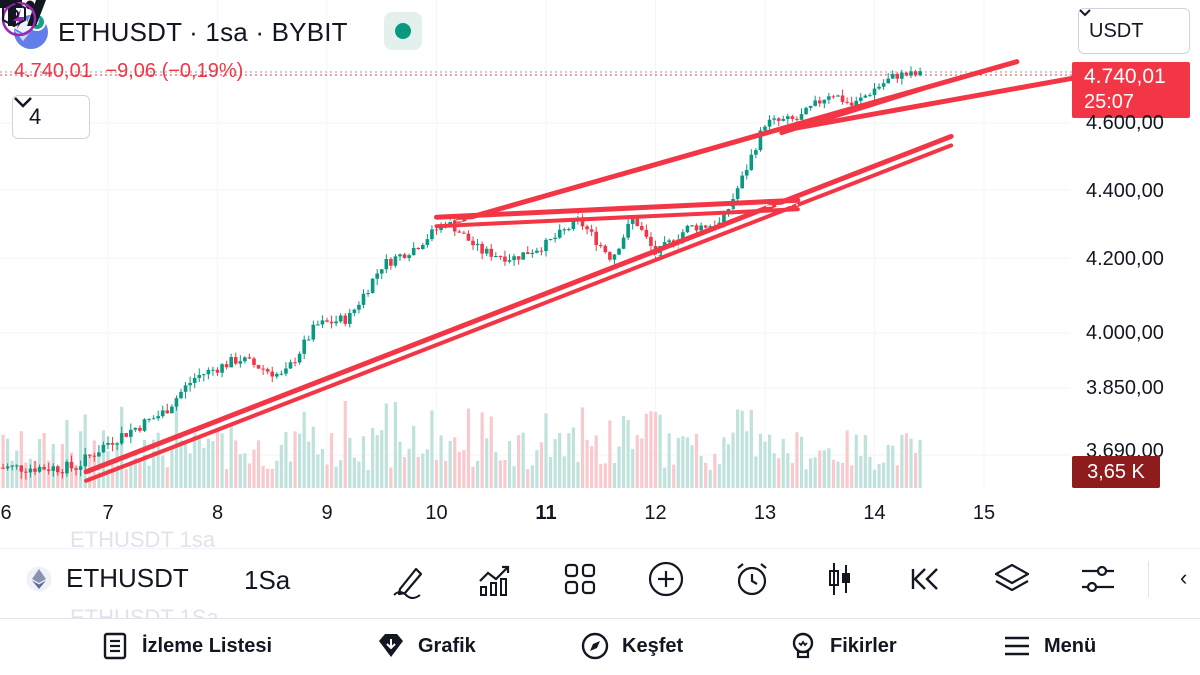 This screenshot has width=1200, height=675. What do you see at coordinates (107, 578) in the screenshot?
I see `toolbar-symbol-button: ETHUSDT` at bounding box center [107, 578].